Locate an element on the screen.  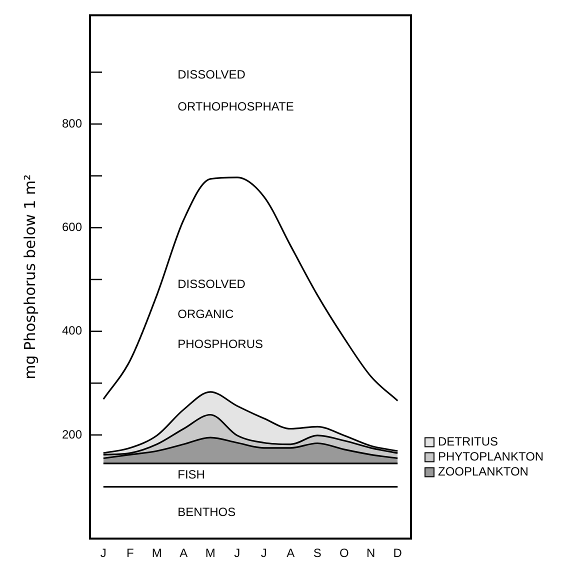
x-tick-label: N is located at coordinates (371, 553).